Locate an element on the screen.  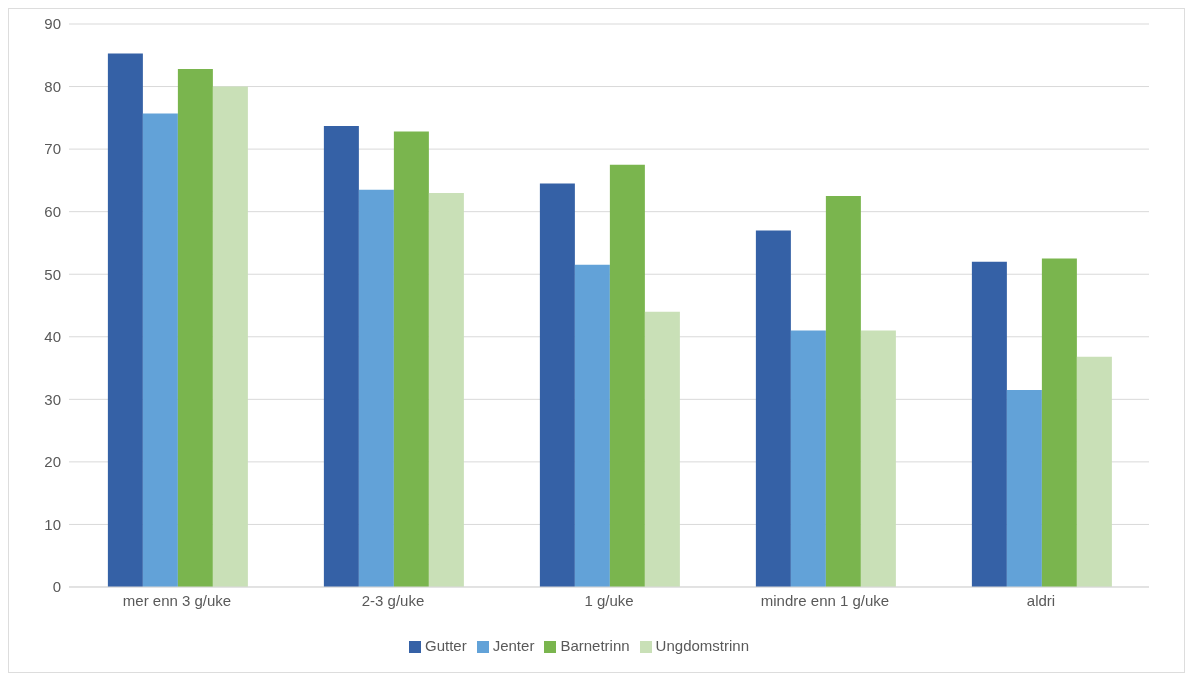
legend-label: Jenter is located at coordinates (513, 645).